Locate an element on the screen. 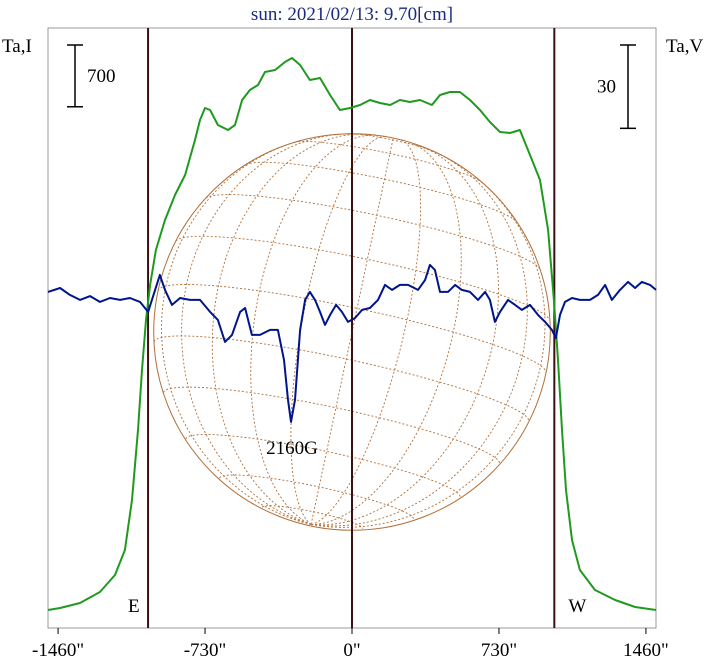 The height and width of the screenshot is (662, 708). y-axis-label: Ta,I is located at coordinates (17, 46).